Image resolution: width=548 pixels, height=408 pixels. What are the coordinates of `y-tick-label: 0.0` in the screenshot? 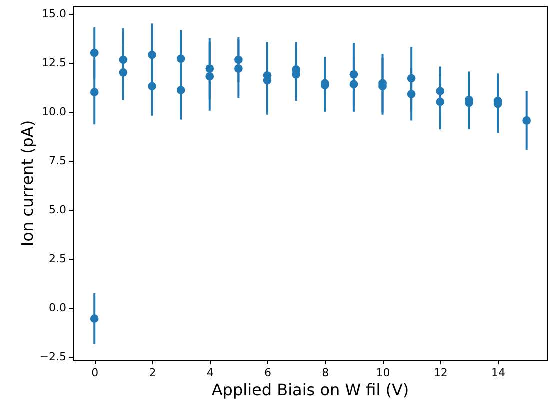 It's located at (57, 308).